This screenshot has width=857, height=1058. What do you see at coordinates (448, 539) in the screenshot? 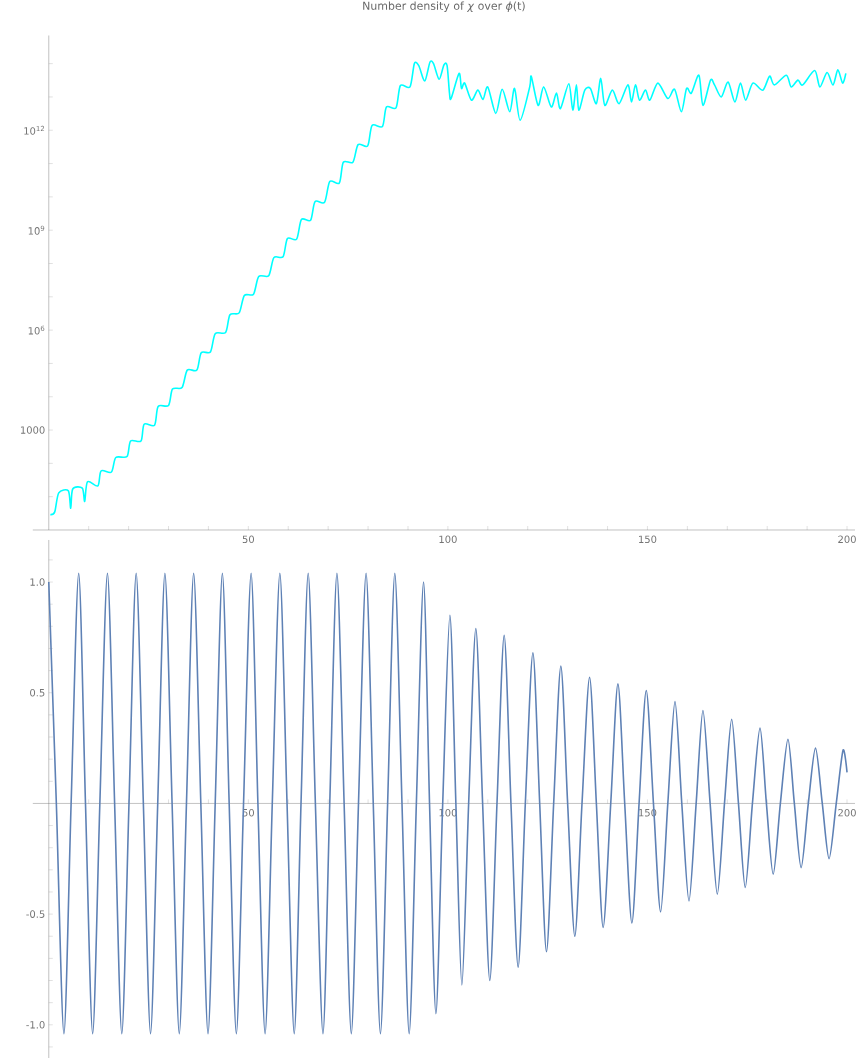
I see `x-tick-label: 100` at bounding box center [448, 539].